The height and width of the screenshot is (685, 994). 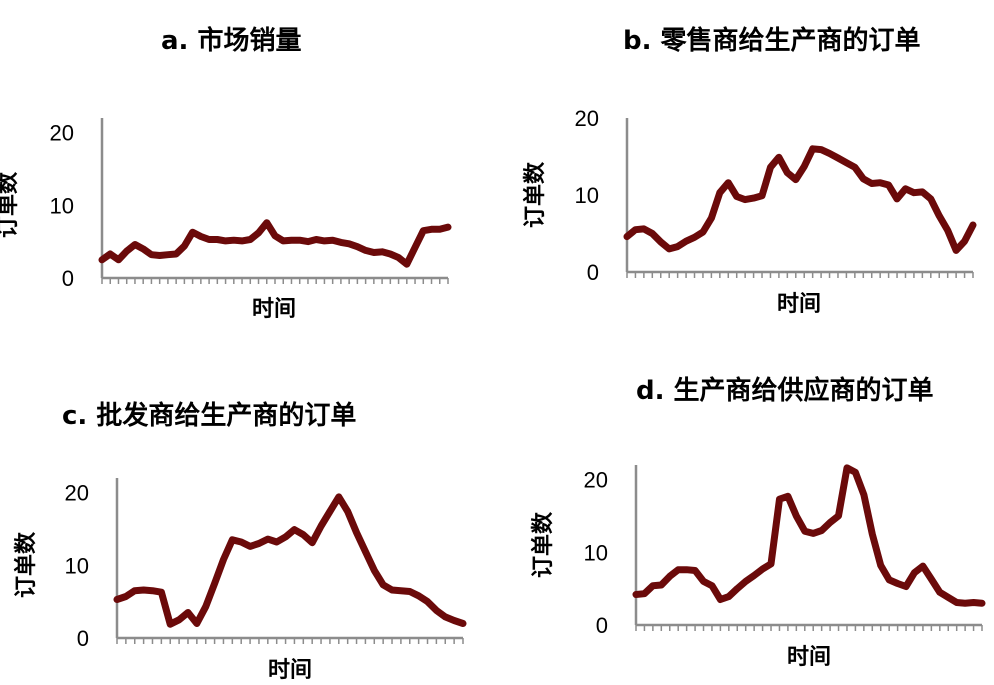 I want to click on chart-title: b. 零售商给生产商的订单, so click(x=772, y=41).